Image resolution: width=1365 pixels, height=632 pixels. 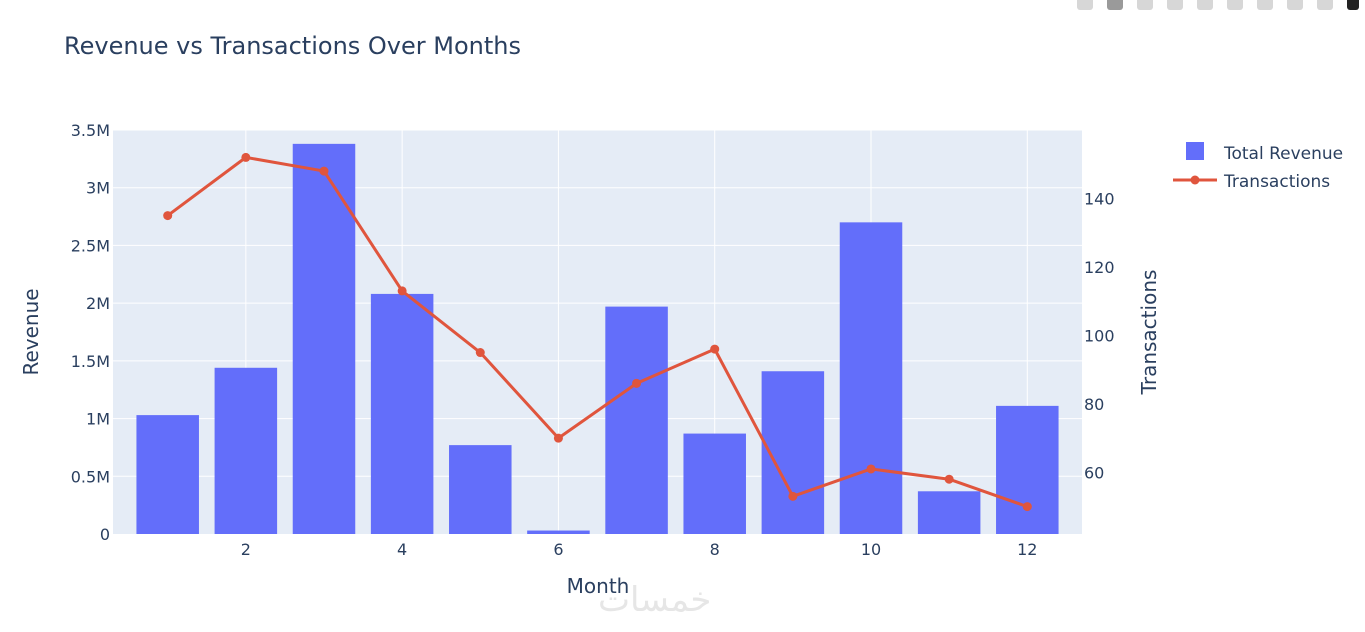 I want to click on y-axis-ticks: 0 0.5M 1M 1.5M 2M 2.5M 3M 3.5M, so click(x=90, y=332).